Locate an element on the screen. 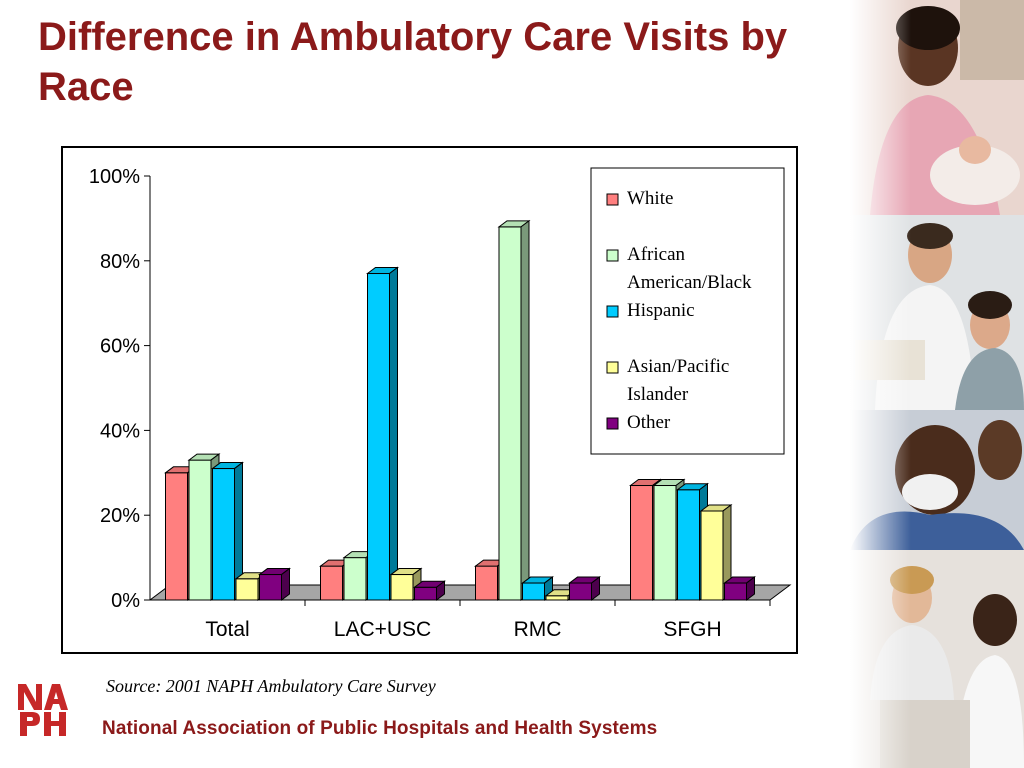 This screenshot has width=1024, height=768. y-tick-label: 20% is located at coordinates (120, 516).